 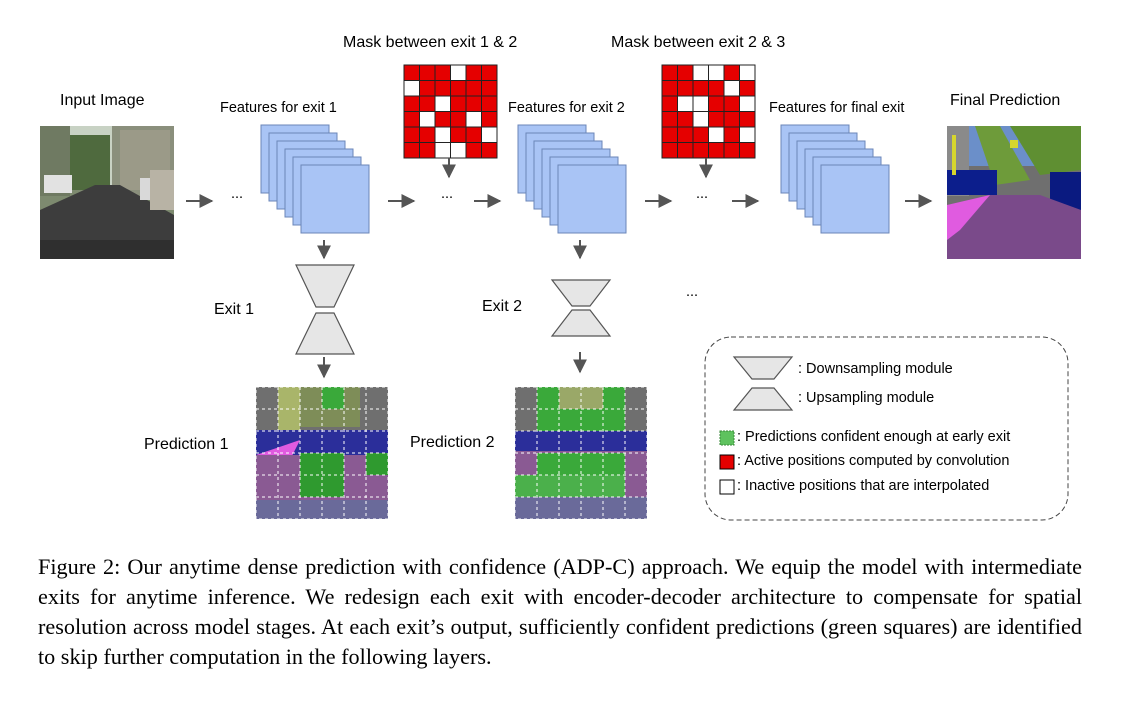 I want to click on features-final-exit-label: Features for final exit, so click(x=837, y=108).